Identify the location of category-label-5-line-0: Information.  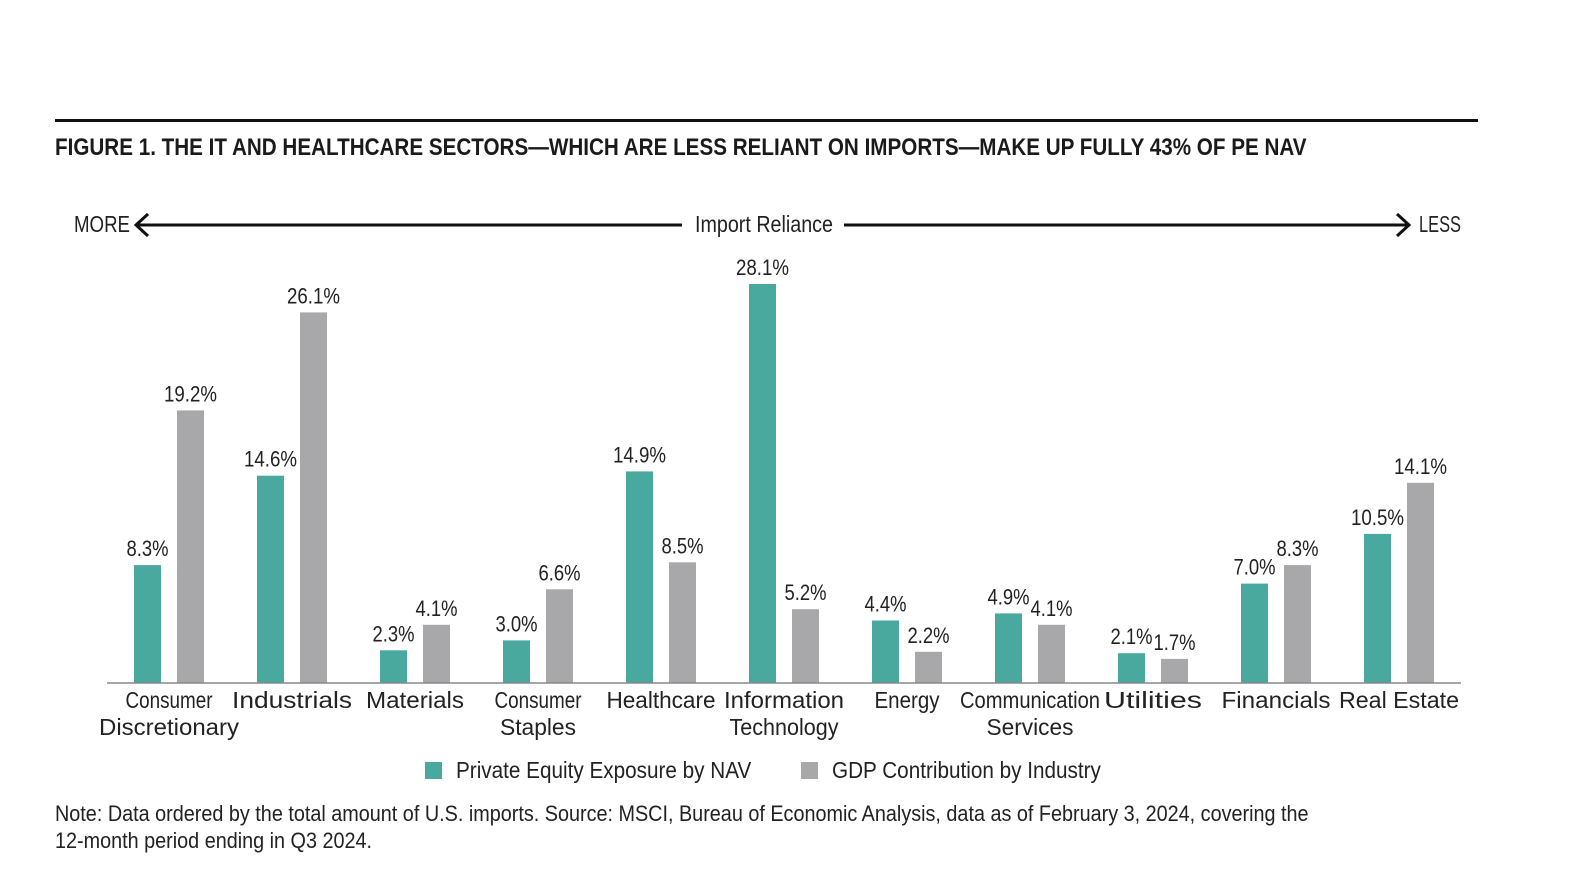
(784, 700).